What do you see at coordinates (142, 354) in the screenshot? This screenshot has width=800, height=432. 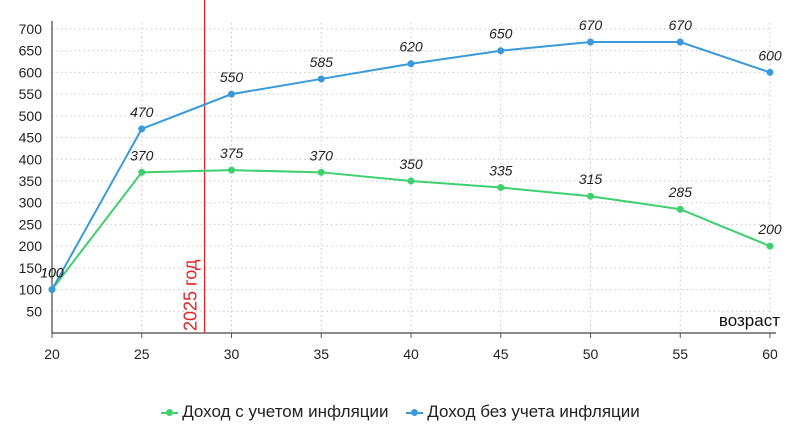 I see `x-tick-label: 25` at bounding box center [142, 354].